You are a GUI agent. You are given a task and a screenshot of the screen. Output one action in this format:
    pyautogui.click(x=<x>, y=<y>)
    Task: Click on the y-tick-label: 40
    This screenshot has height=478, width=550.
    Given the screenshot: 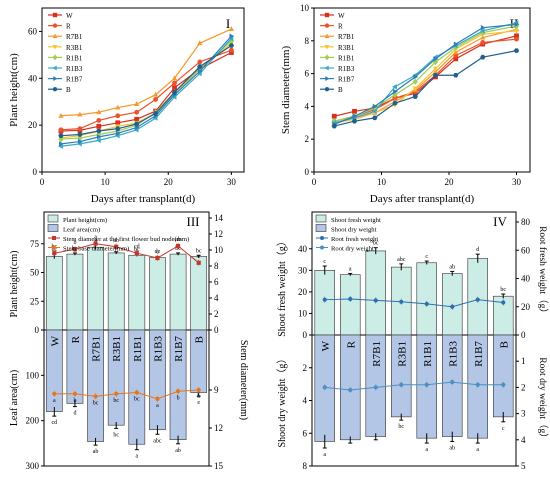 What is the action you would take?
    pyautogui.click(x=33, y=78)
    